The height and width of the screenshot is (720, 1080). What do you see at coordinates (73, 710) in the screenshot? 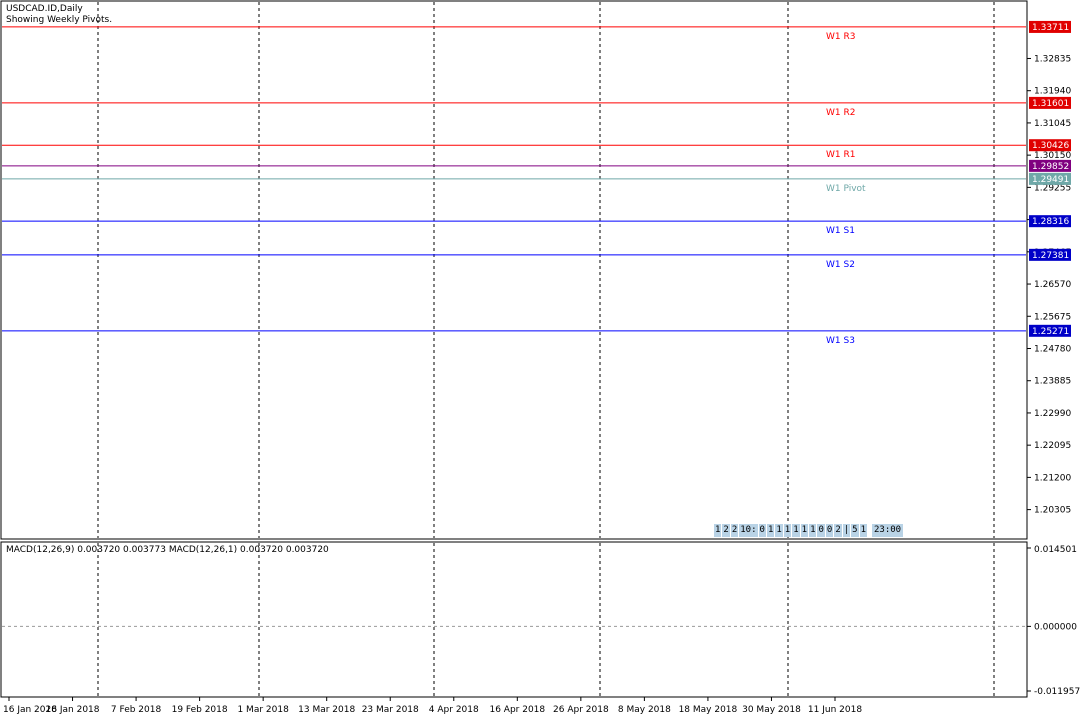
I see `time-tick-label: 26 Jan 2018` at bounding box center [73, 710].